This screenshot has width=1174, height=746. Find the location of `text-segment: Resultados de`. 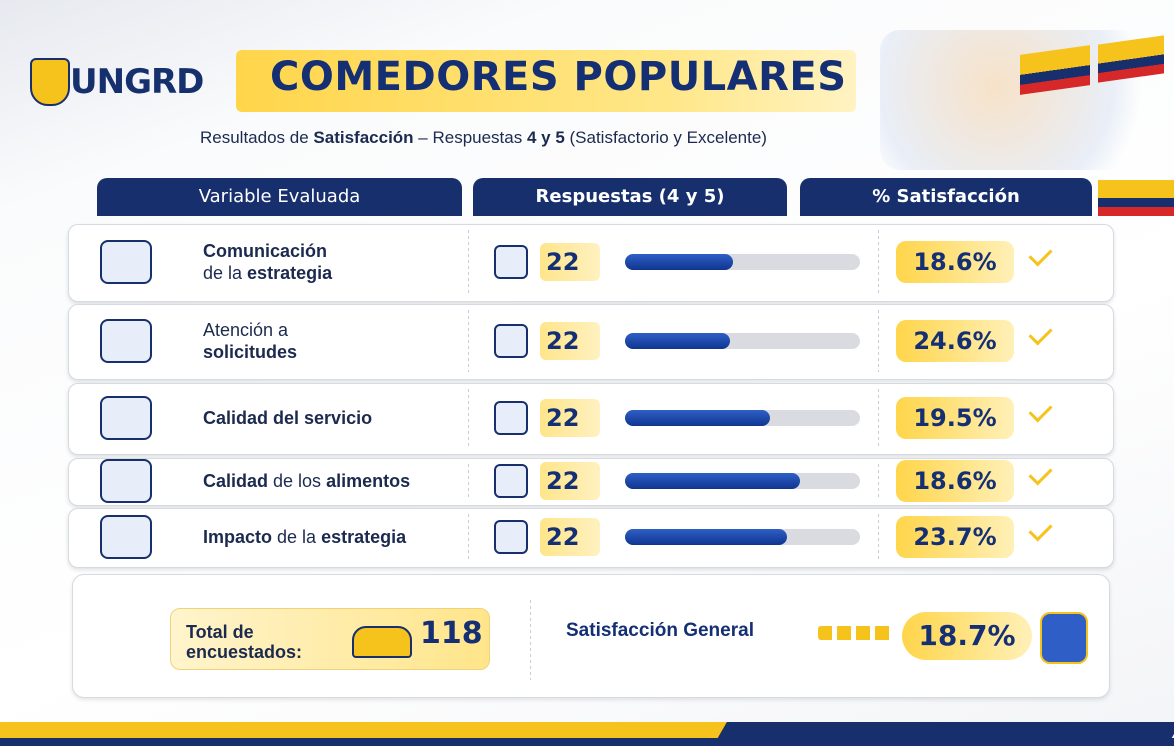

text-segment: Resultados de is located at coordinates (257, 137).